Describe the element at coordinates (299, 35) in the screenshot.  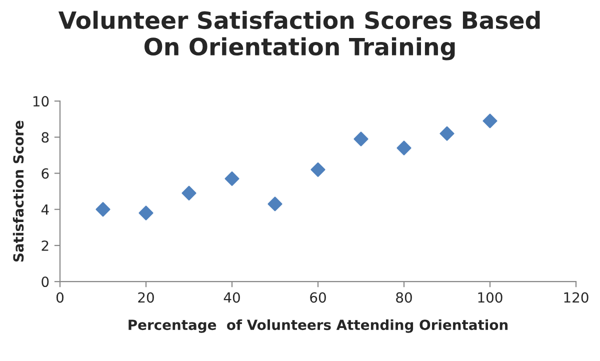
I see `chart-title: Volunteer Satisfaction Scores Based On Orientation Training` at that location.